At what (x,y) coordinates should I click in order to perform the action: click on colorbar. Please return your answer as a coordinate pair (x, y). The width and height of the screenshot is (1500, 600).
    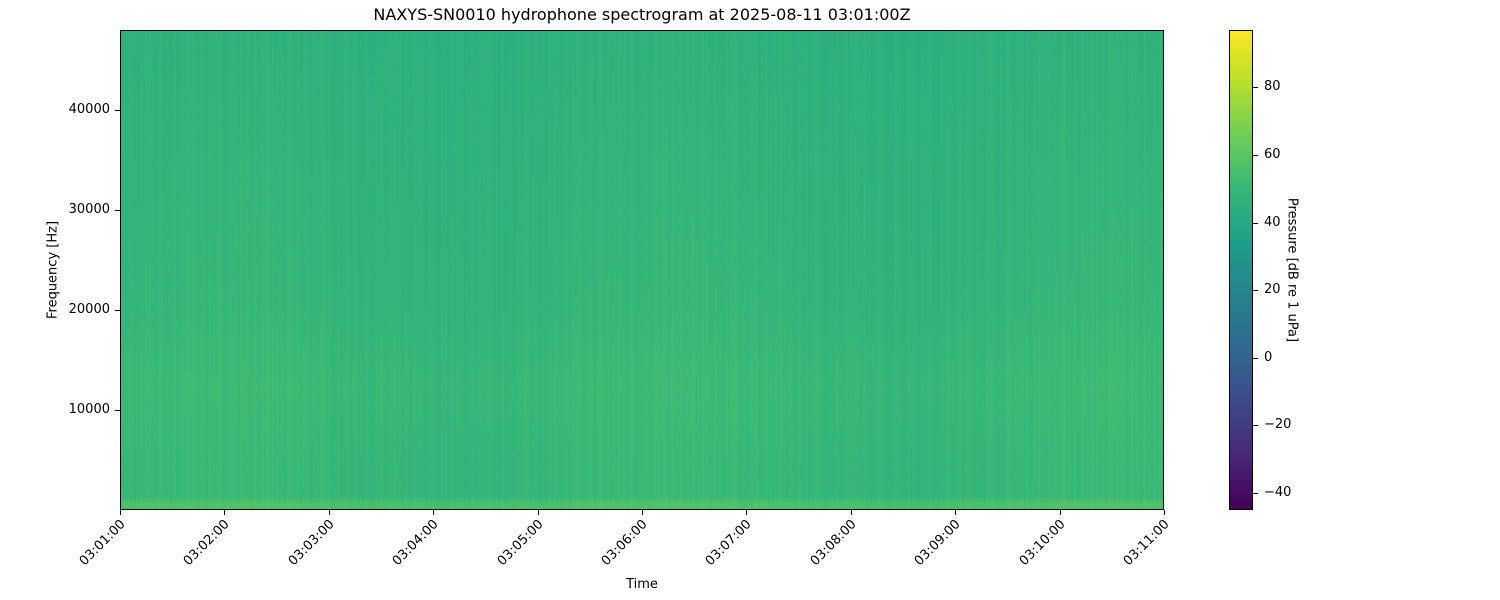
    Looking at the image, I should click on (1241, 270).